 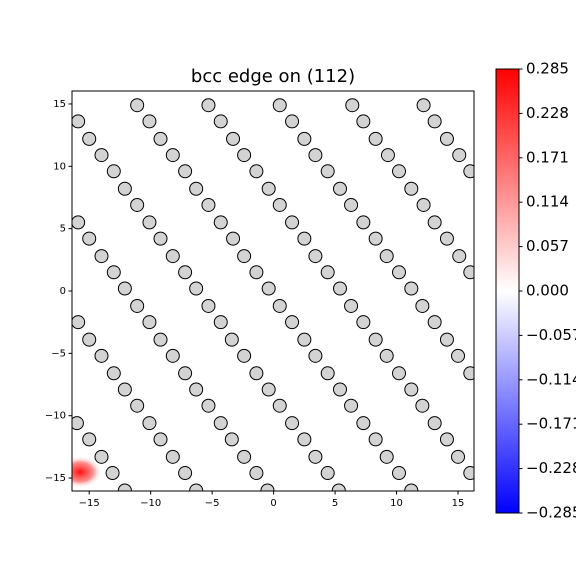 What do you see at coordinates (547, 69) in the screenshot?
I see `colorbar-tick-label: 0.285` at bounding box center [547, 69].